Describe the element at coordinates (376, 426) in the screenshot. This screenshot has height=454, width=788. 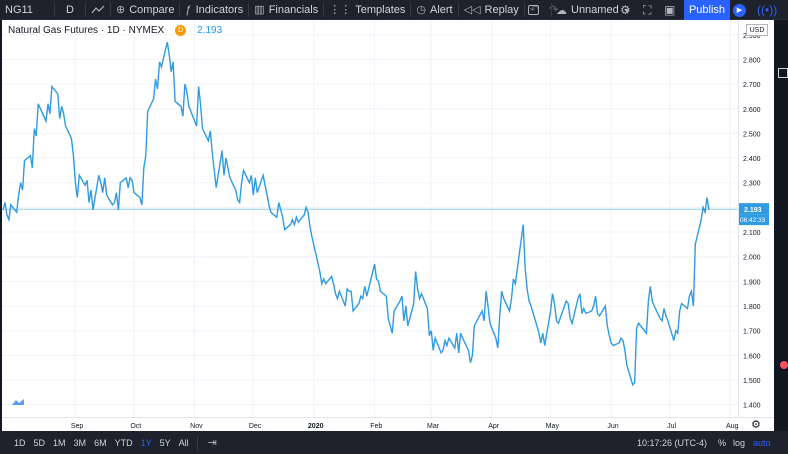
I see `time-tick-label: Feb` at that location.